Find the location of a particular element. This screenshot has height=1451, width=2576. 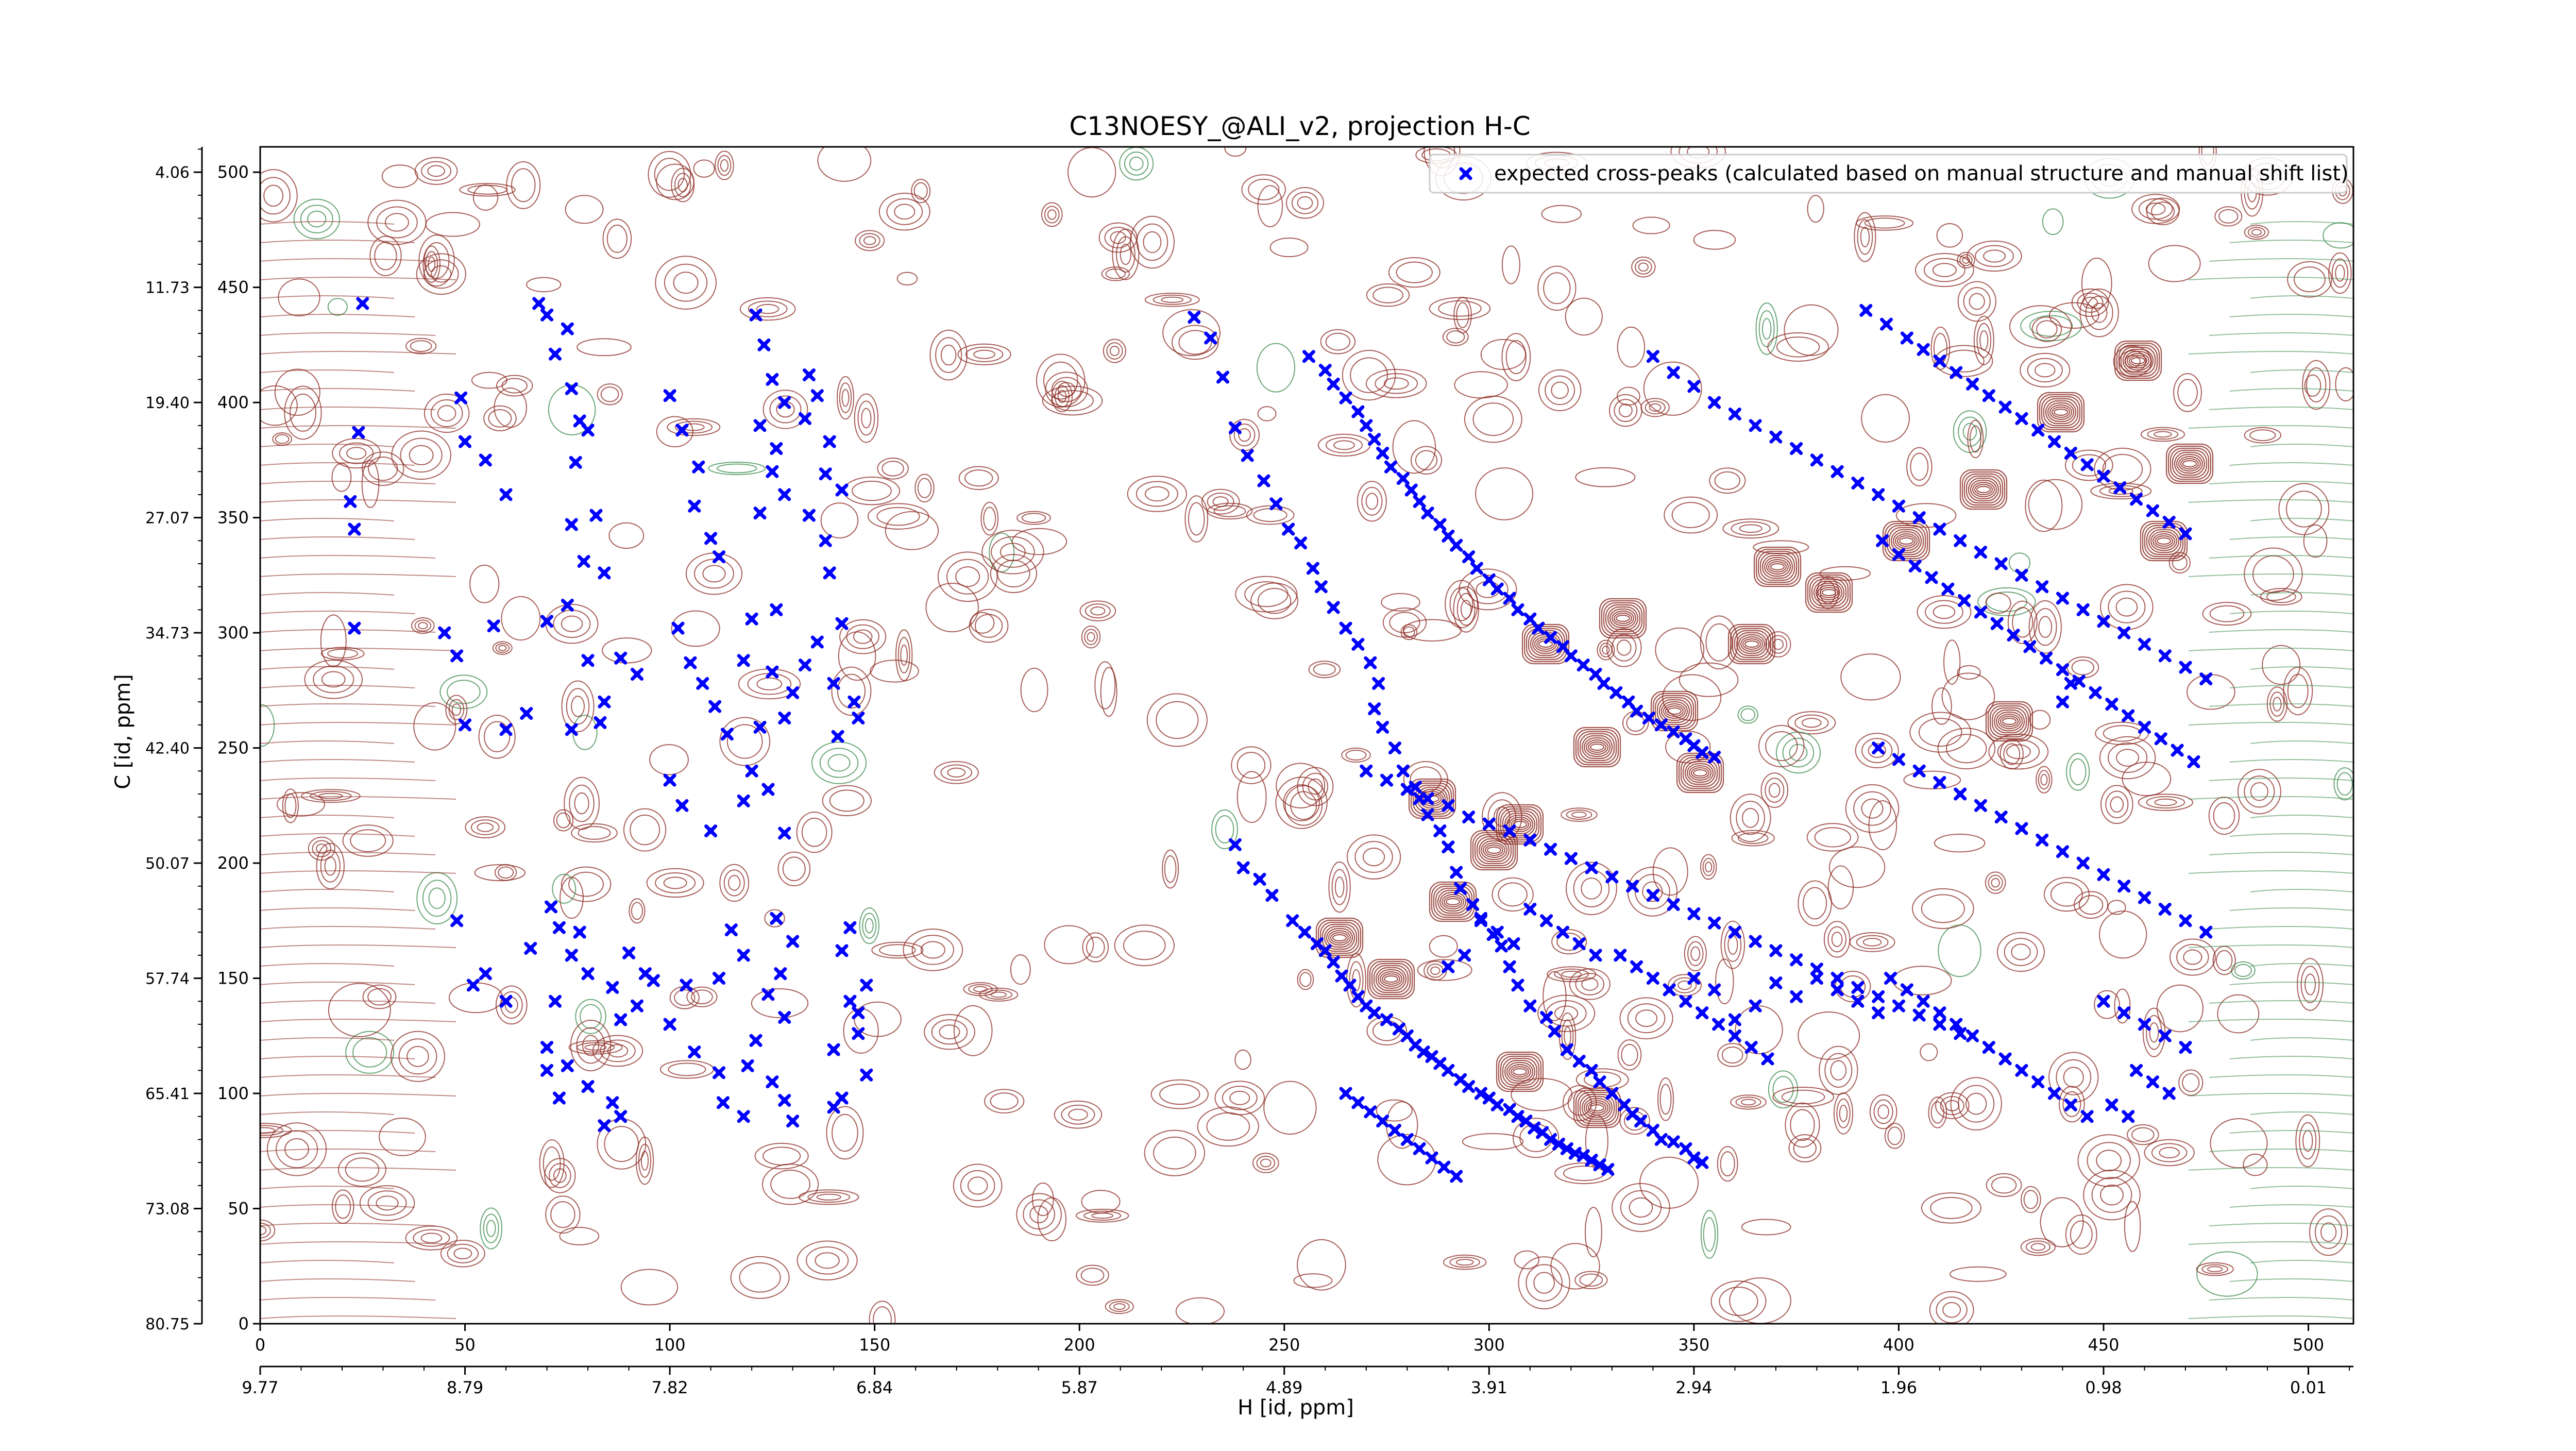

y-ppm-tick-label: 34.73 is located at coordinates (167, 634).